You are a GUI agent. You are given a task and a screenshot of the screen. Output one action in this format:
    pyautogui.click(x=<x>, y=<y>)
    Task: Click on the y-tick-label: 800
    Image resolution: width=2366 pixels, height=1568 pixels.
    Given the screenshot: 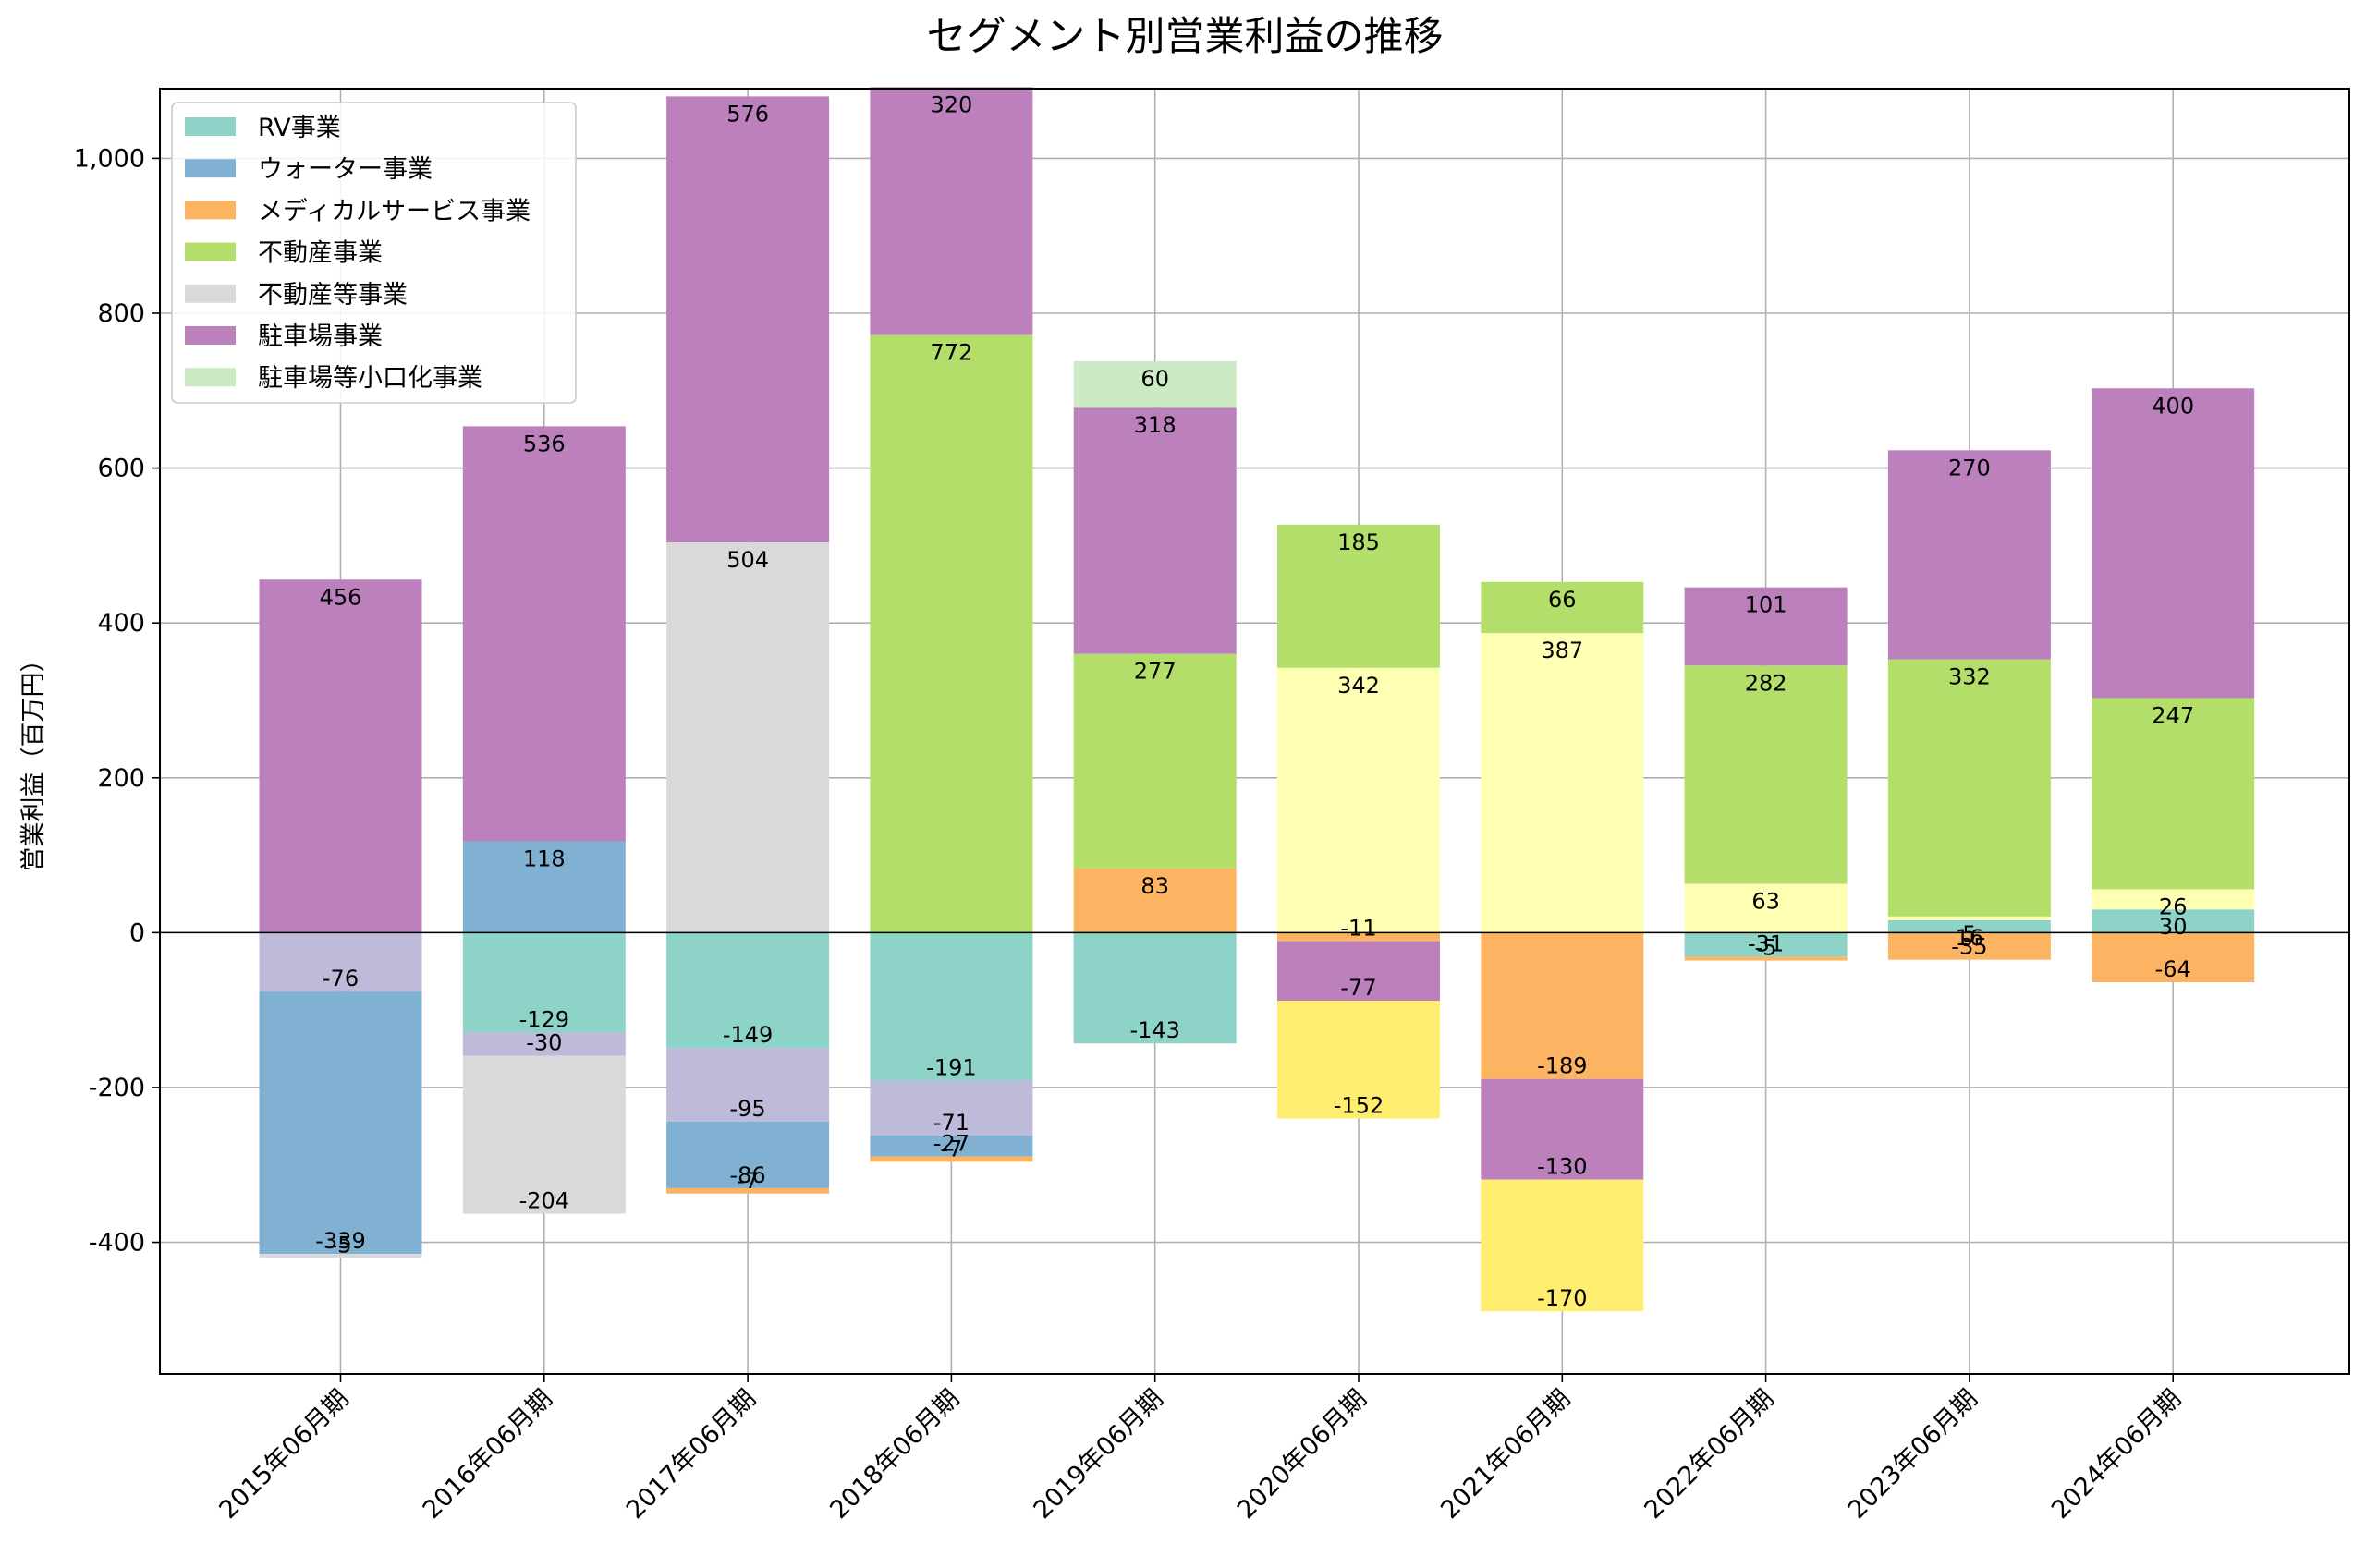 What is the action you would take?
    pyautogui.click(x=121, y=313)
    